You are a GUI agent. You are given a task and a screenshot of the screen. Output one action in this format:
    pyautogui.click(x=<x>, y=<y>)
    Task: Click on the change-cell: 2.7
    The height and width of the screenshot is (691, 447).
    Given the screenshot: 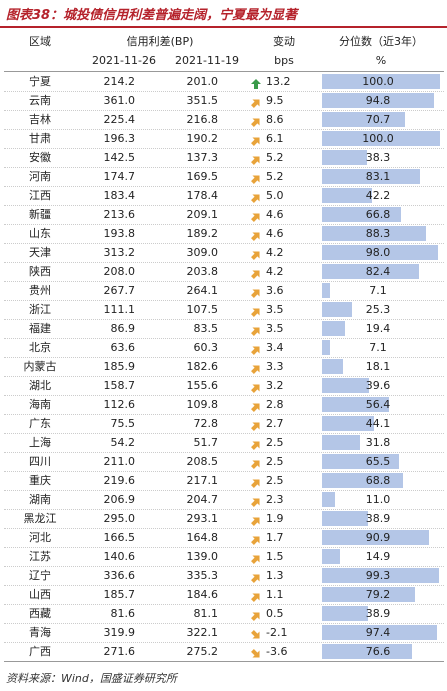 What is the action you would take?
    pyautogui.click(x=275, y=423)
    